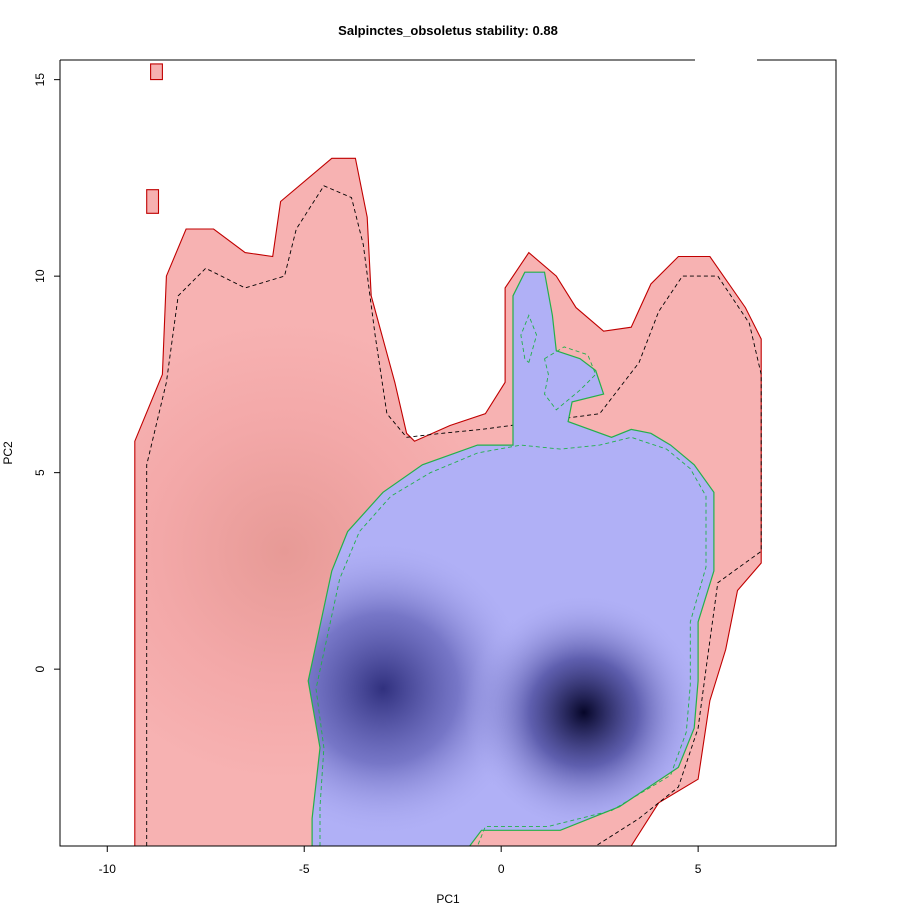 The height and width of the screenshot is (920, 920). Describe the element at coordinates (108, 869) in the screenshot. I see `x-tick-label: -10` at that location.